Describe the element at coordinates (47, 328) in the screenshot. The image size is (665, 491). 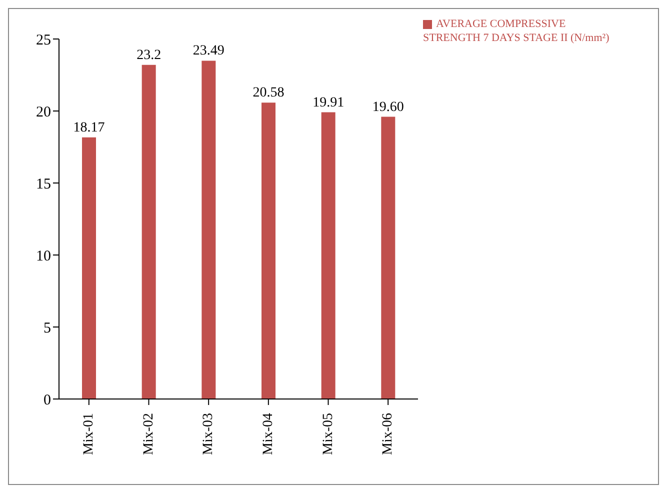
I see `y-tick-label: 5` at that location.